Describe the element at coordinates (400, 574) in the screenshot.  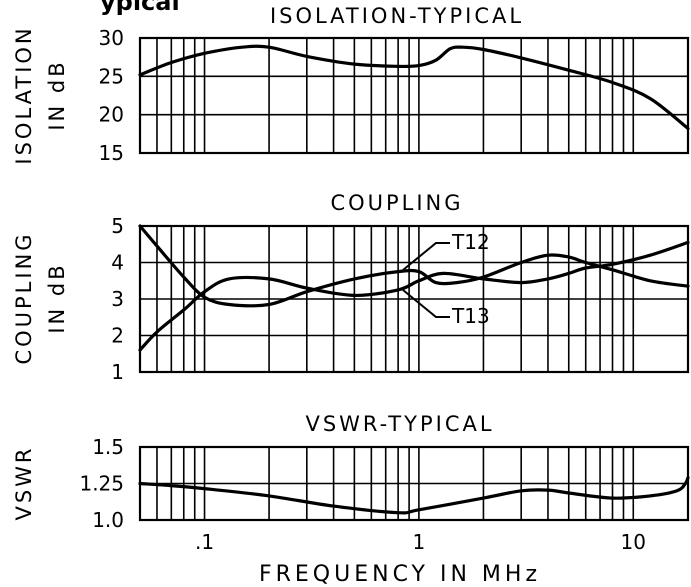
I see `x-axis-label: FREQUENCY IN MHz` at that location.